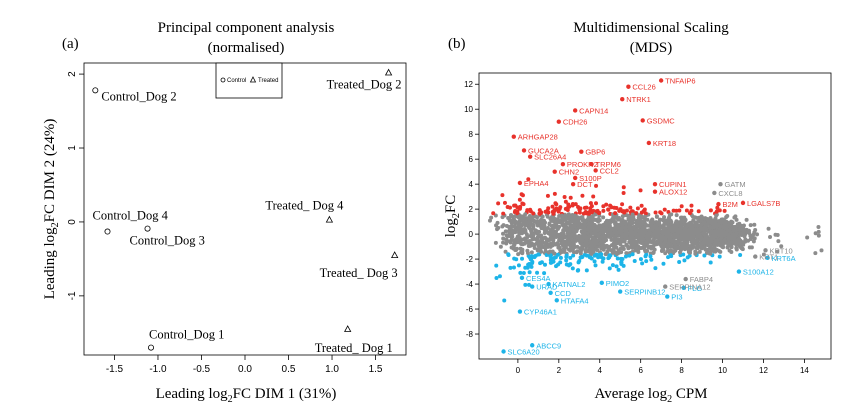  What do you see at coordinates (763, 370) in the screenshot?
I see `mds-xtick-label: 12` at bounding box center [763, 370].